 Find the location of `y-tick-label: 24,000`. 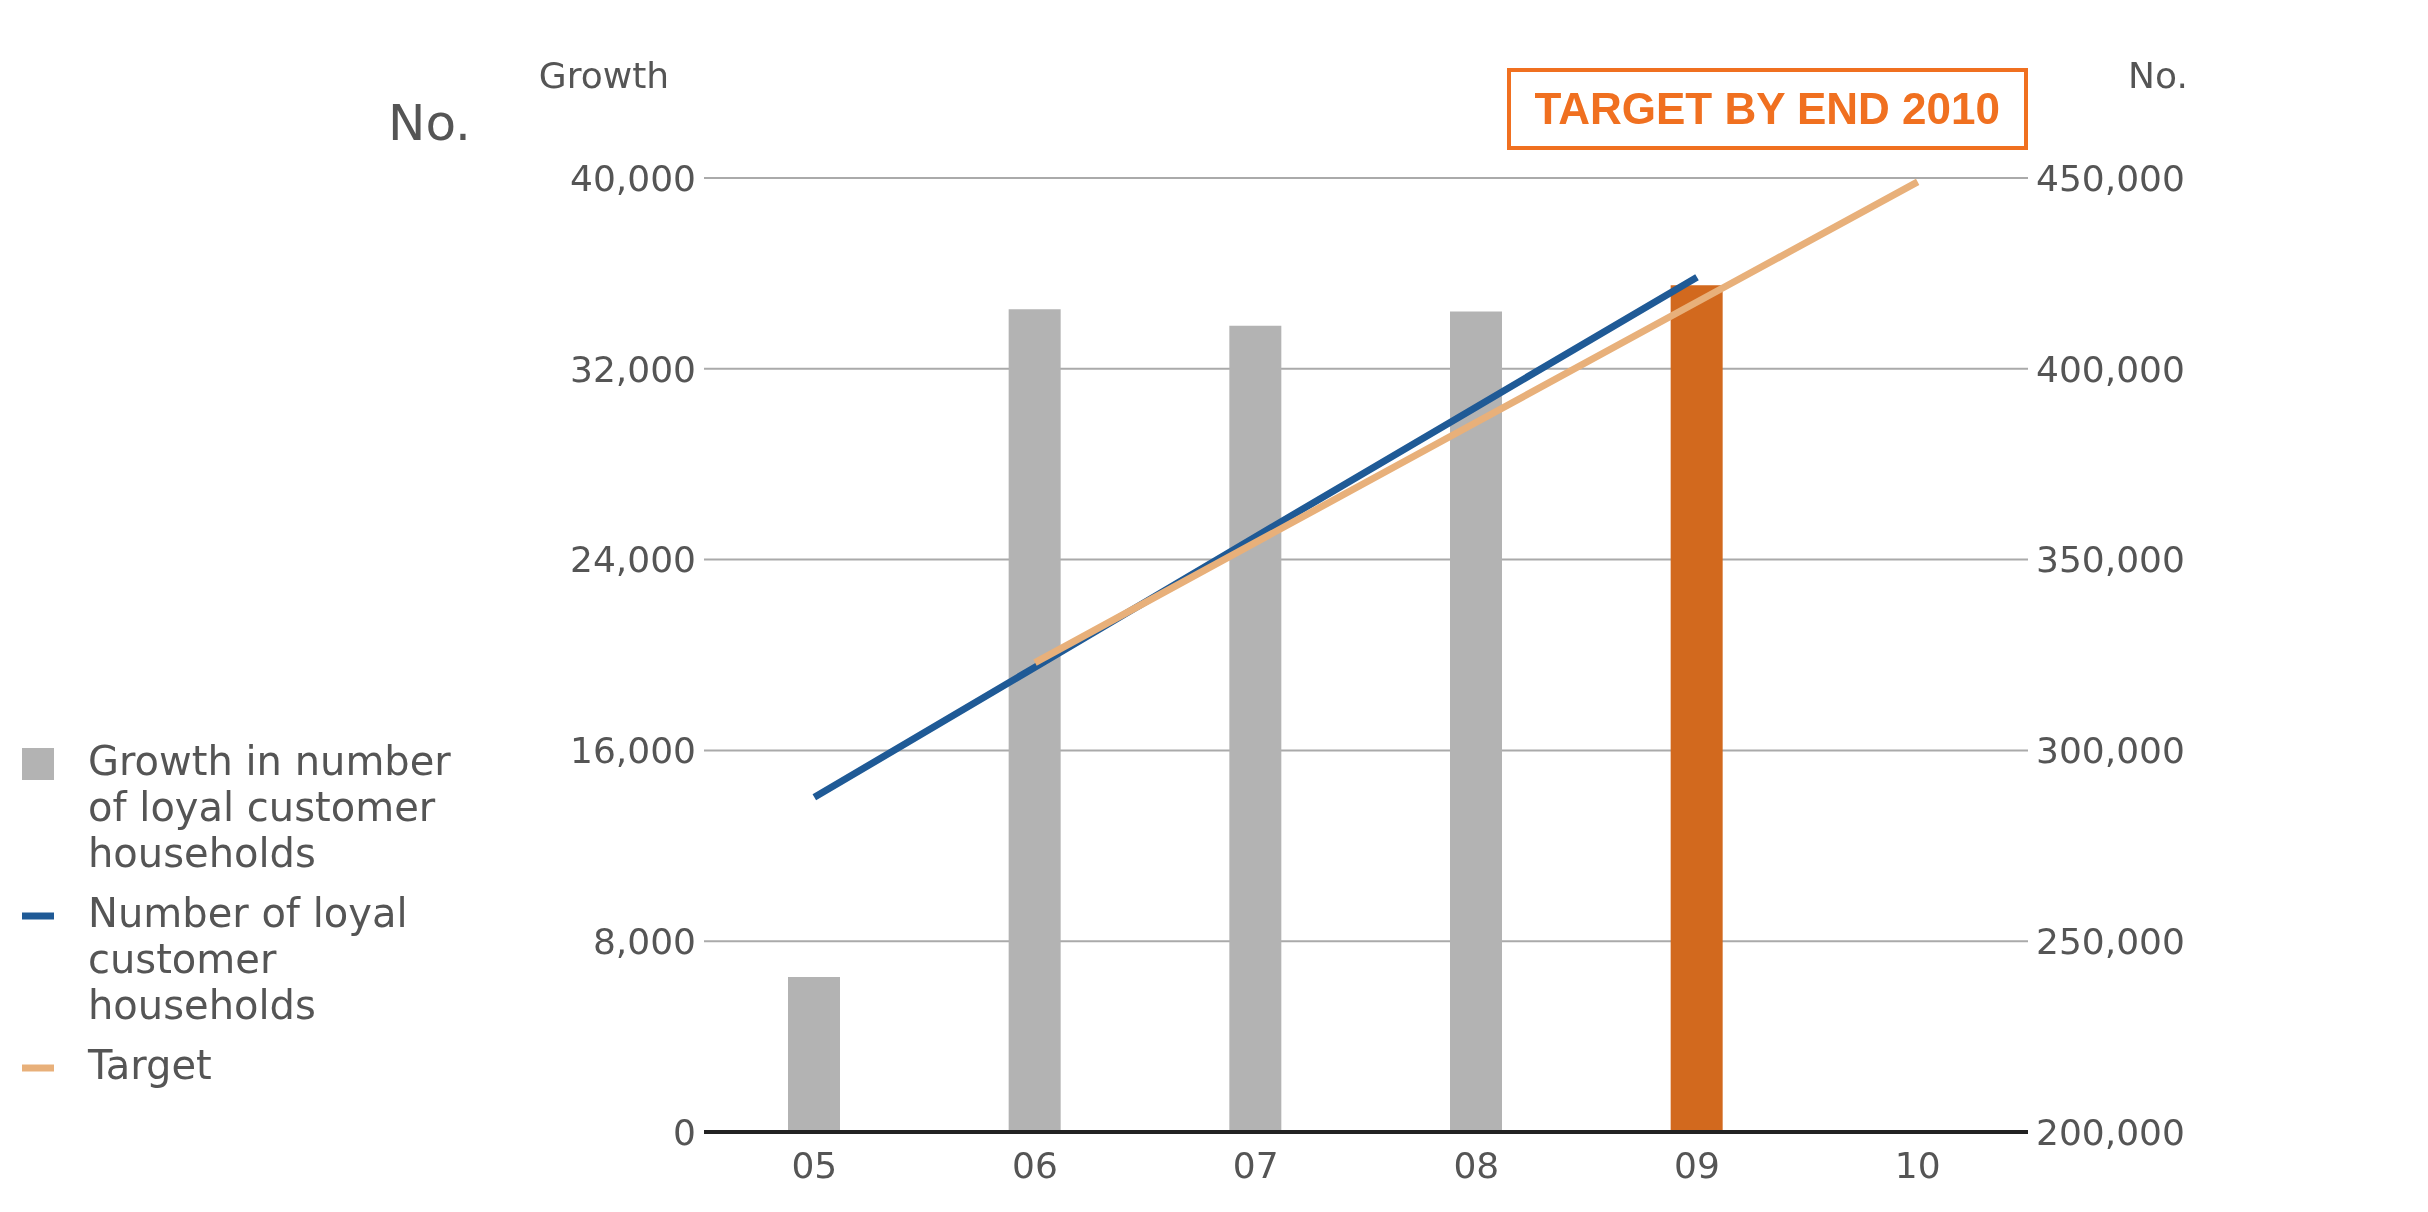

y-tick-label: 24,000 is located at coordinates (633, 560).